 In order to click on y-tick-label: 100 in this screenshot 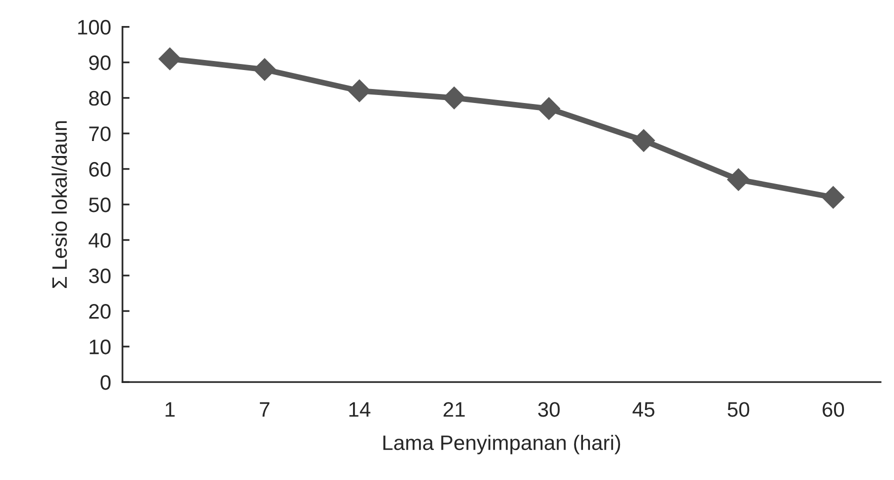, I will do `click(94, 27)`.